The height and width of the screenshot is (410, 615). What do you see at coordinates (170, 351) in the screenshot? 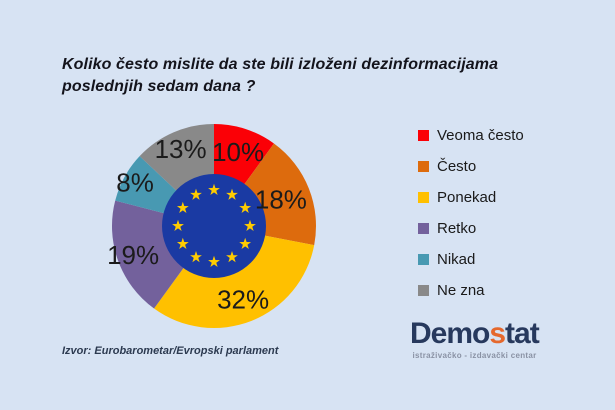
I see `source-note: Izvor: Eurobarometar/Evropski parlament` at bounding box center [170, 351].